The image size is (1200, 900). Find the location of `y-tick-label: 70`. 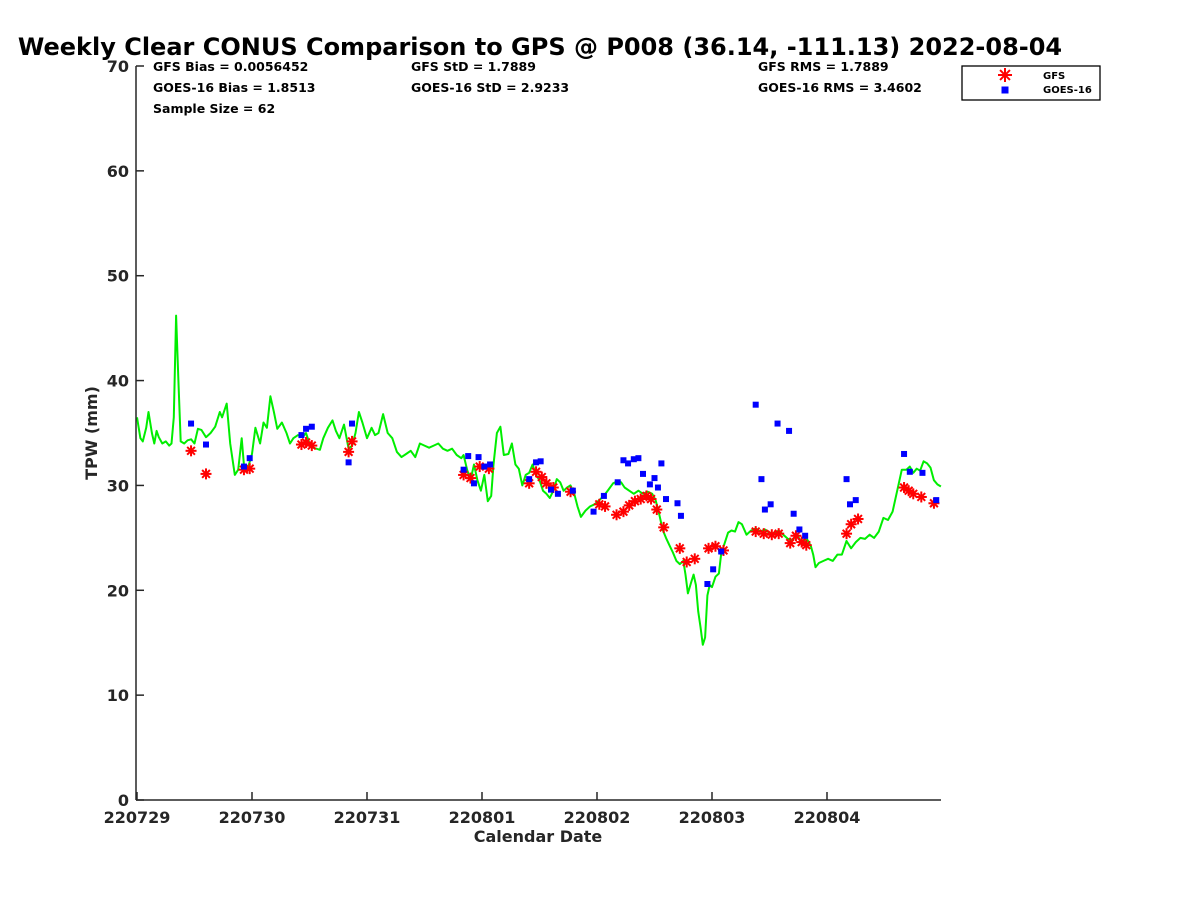

y-tick-label: 70 is located at coordinates (118, 66).